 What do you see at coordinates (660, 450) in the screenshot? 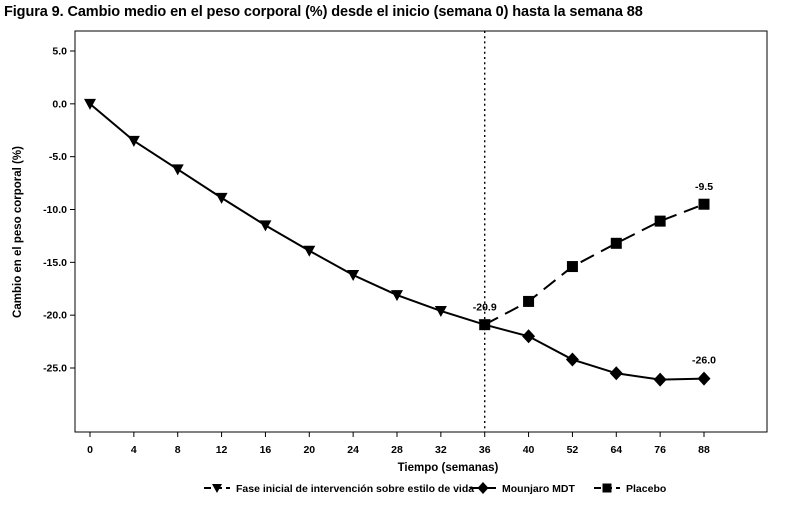
I see `x-tick-label: 76` at bounding box center [660, 450].